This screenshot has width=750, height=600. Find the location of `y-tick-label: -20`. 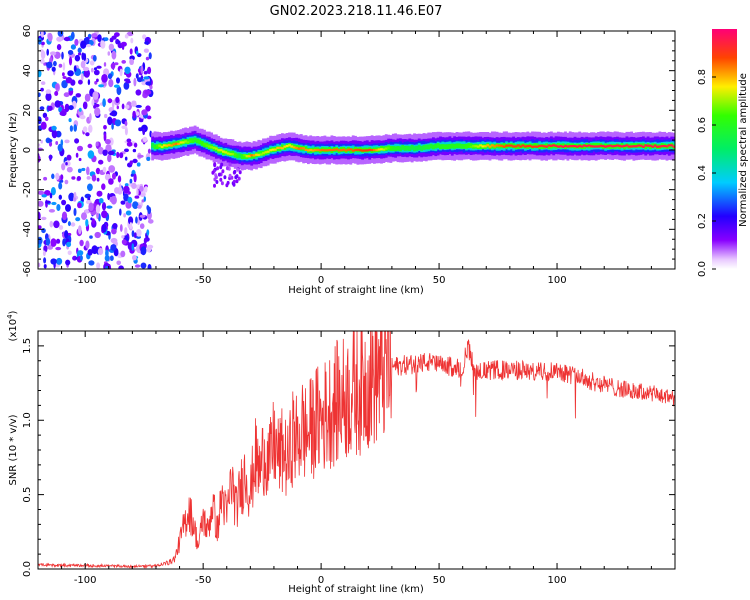

y-tick-label: -20 is located at coordinates (27, 189).